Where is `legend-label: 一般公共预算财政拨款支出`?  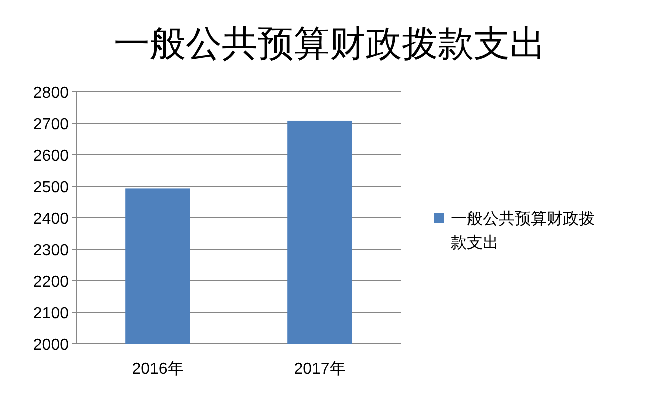
legend-label: 一般公共预算财政拨款支出 is located at coordinates (523, 231).